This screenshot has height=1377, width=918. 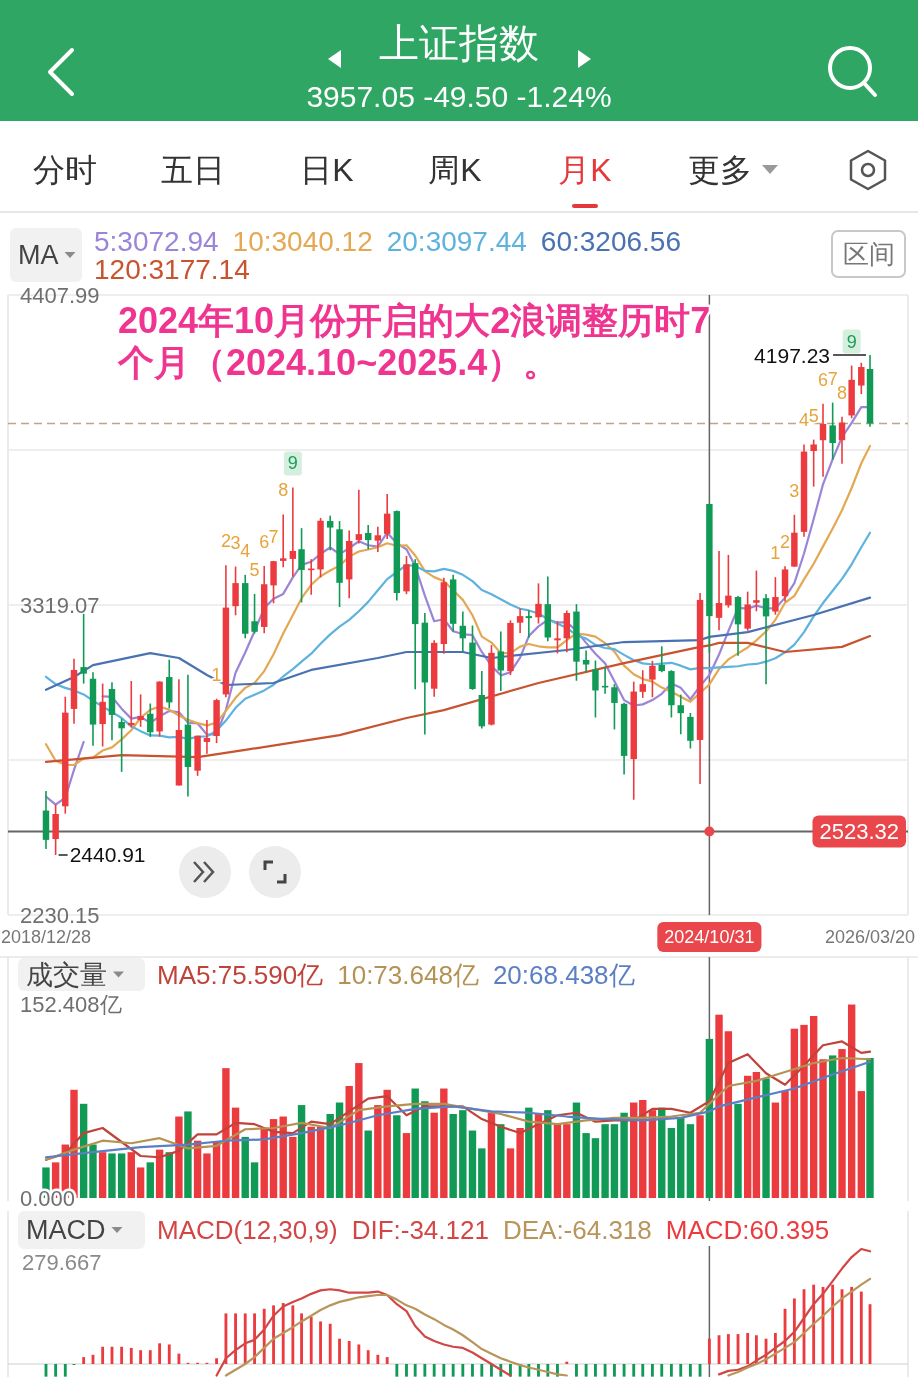 I want to click on chart-subtitle: 3957.05 -49.50 -1.24%, so click(x=459, y=96).